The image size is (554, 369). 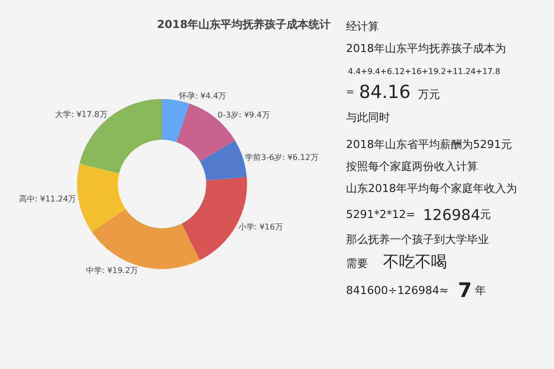 I want to click on chart-title: 2018年山东平均抚养孩子成本统计, so click(x=244, y=24).